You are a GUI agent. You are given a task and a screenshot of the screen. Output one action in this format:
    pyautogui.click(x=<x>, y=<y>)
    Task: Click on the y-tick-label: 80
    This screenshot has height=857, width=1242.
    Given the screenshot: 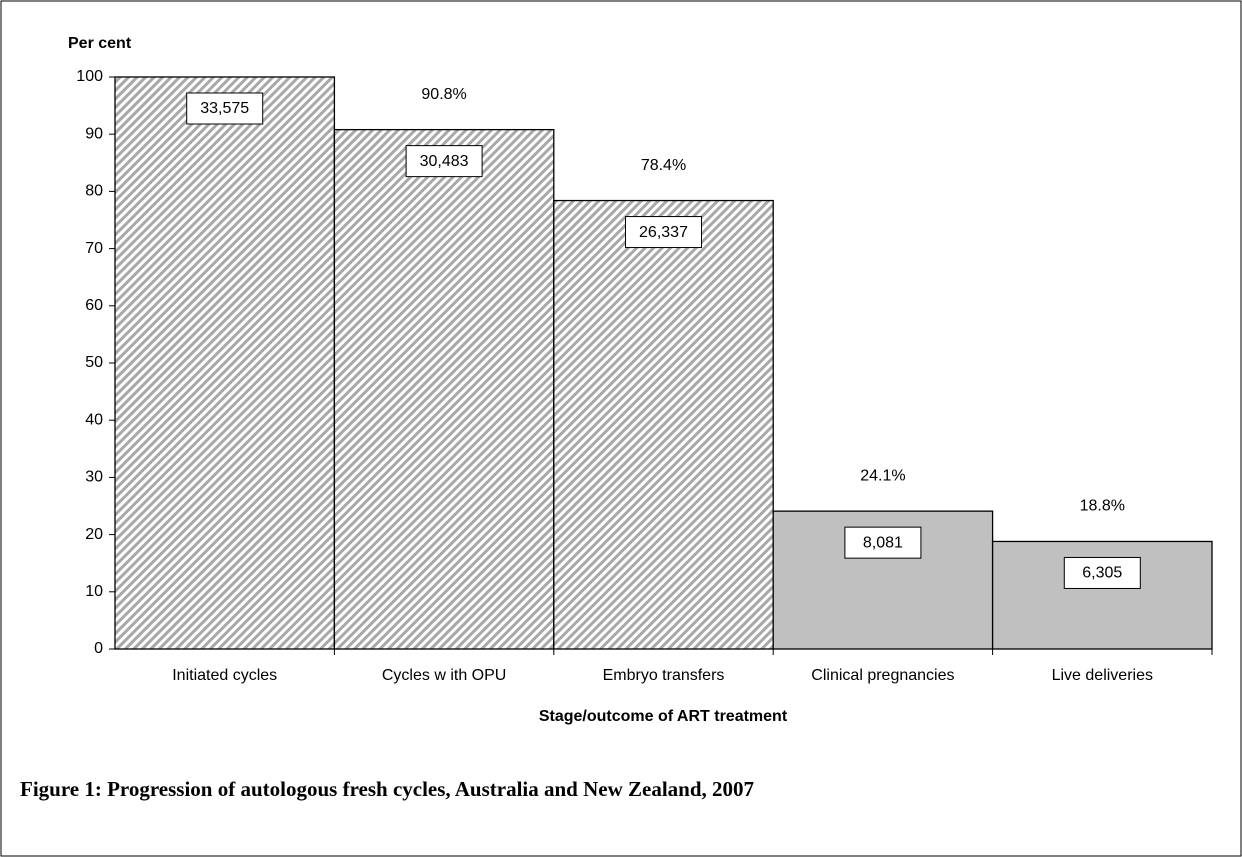 What is the action you would take?
    pyautogui.click(x=94, y=191)
    